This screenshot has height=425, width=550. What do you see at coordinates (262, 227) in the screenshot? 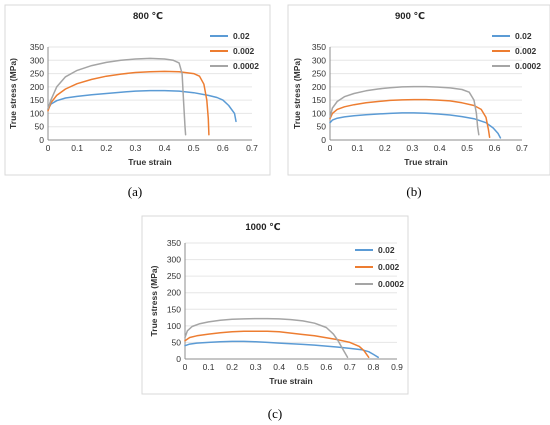
I see `chart-title: 1000 ℃` at bounding box center [262, 227].